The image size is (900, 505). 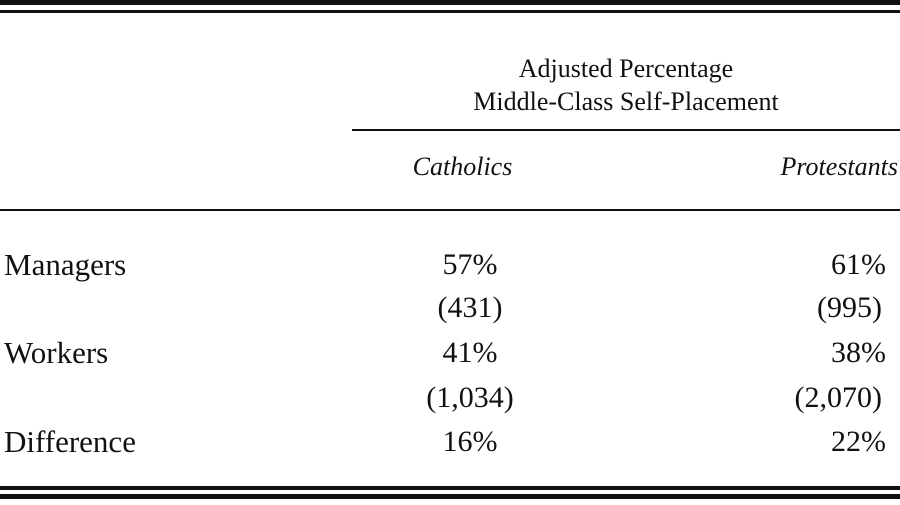 I want to click on cell-managers-protestants: 61%, so click(x=858, y=264).